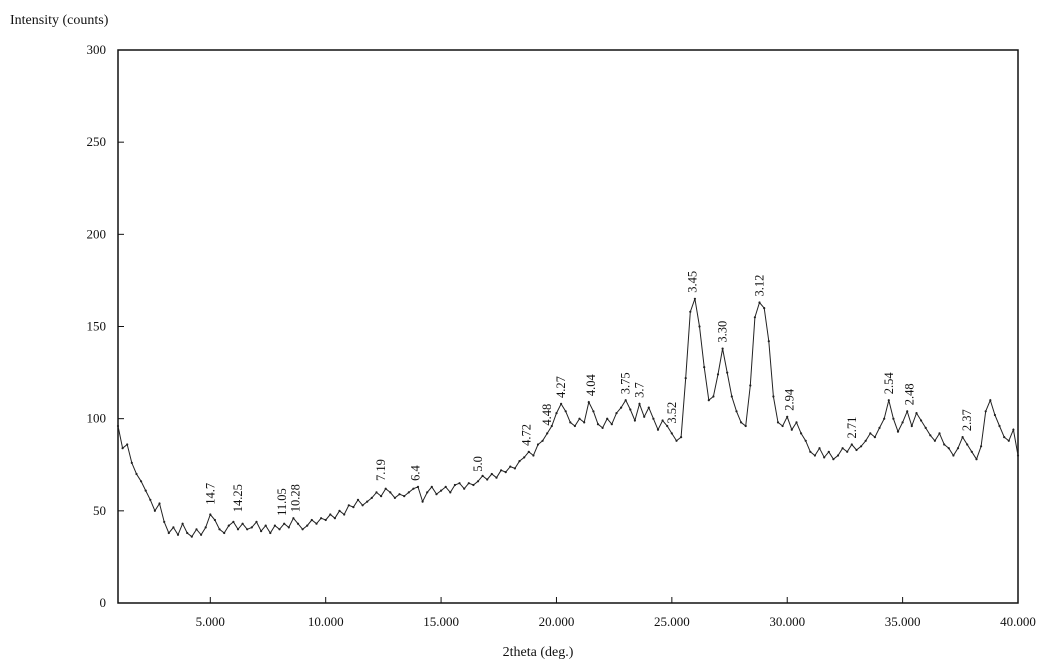  Describe the element at coordinates (693, 282) in the screenshot. I see `peak-label: 3.45` at that location.